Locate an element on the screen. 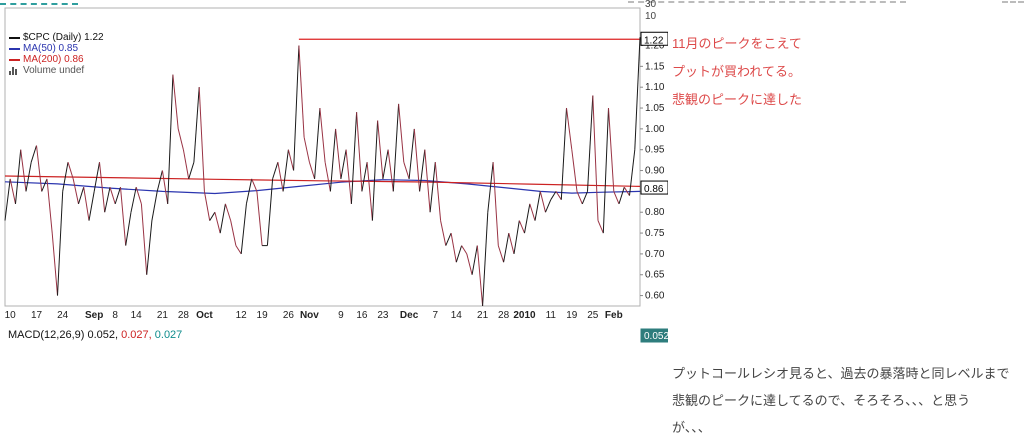 This screenshot has height=444, width=1024. svg-text: Oct is located at coordinates (204, 315).